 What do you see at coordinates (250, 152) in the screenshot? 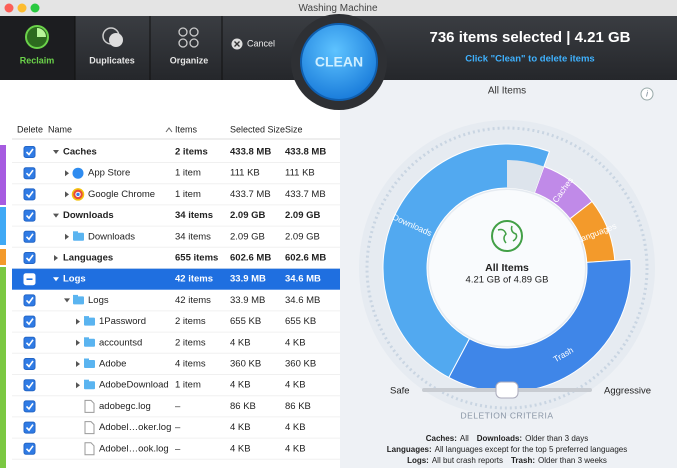
I see `row-selected-size: 433.8 MB` at bounding box center [250, 152].